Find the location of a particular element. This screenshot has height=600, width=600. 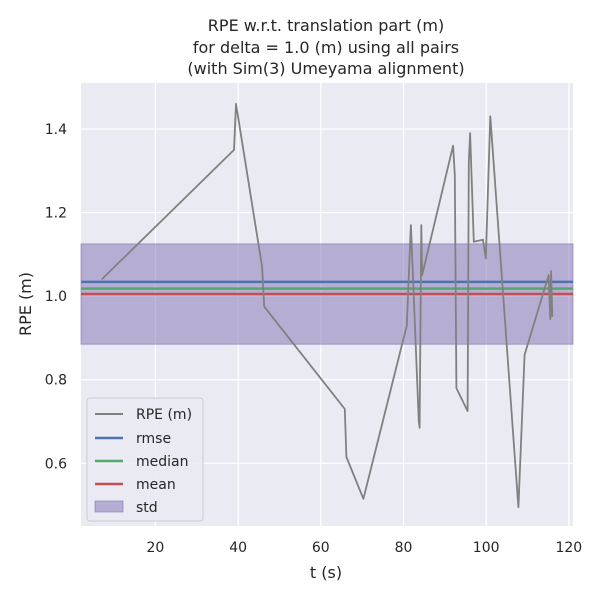

y-tick-label-1: 1.0 is located at coordinates (56, 297).